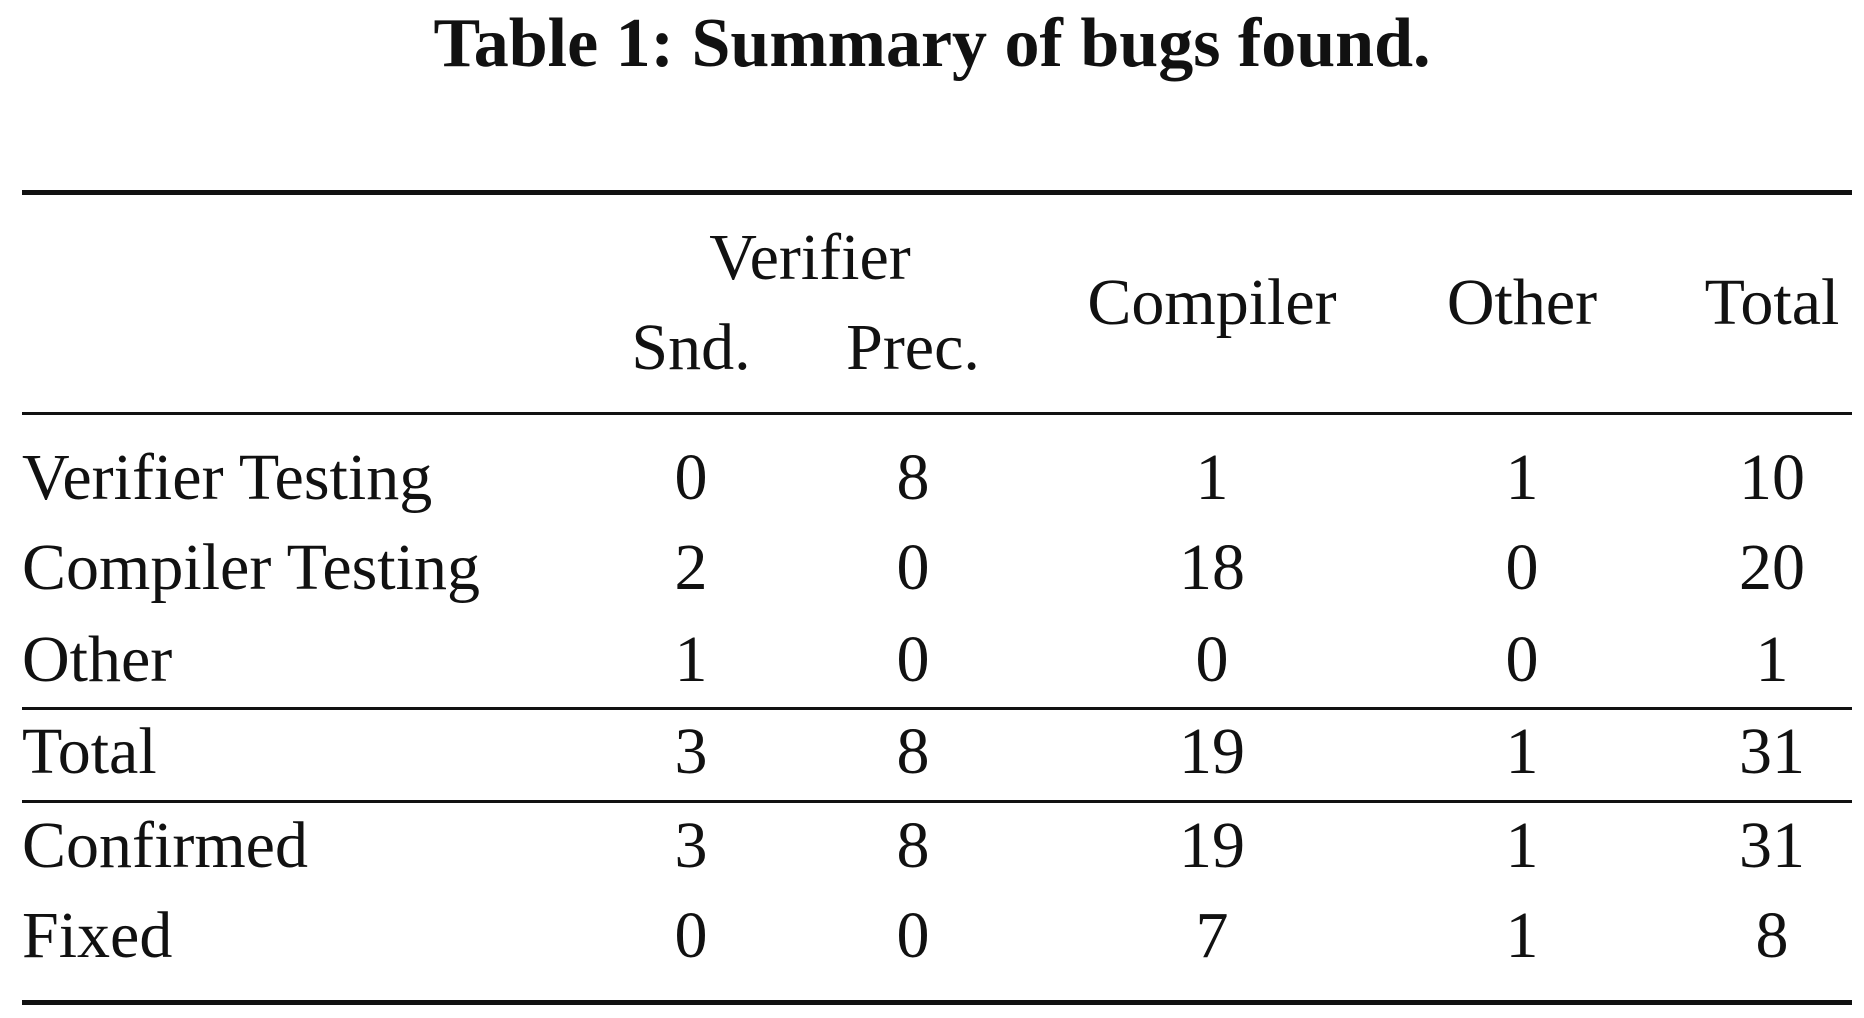 The image size is (1864, 1018). Describe the element at coordinates (97, 935) in the screenshot. I see `row-label-fixed: Fixed` at that location.